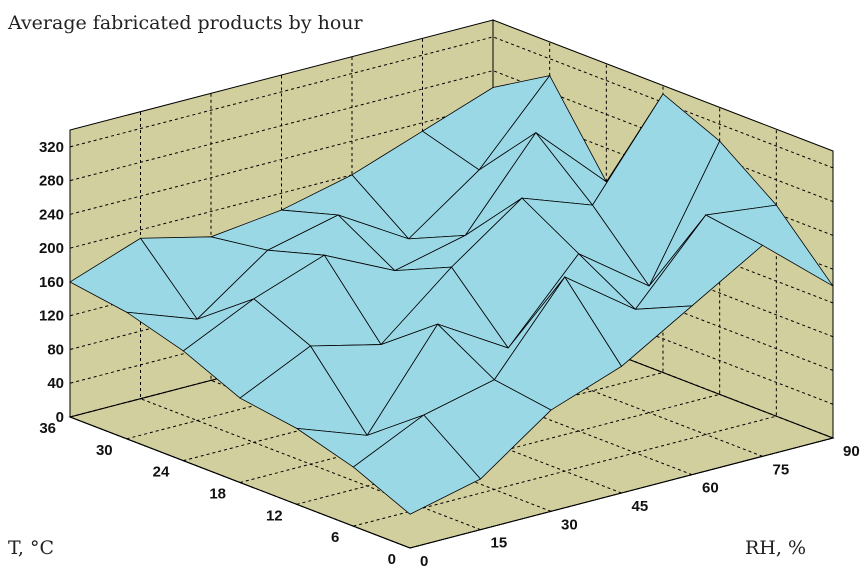 This screenshot has width=866, height=571. I want to click on x-tick-label: 36, so click(47, 428).